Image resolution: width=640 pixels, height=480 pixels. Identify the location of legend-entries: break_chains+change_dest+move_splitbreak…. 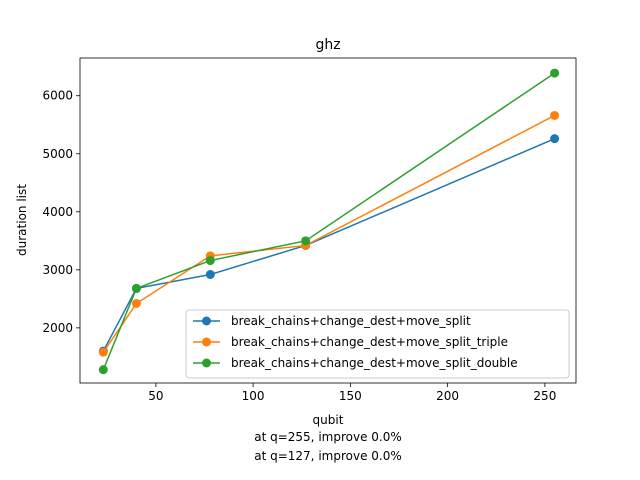
(355, 342).